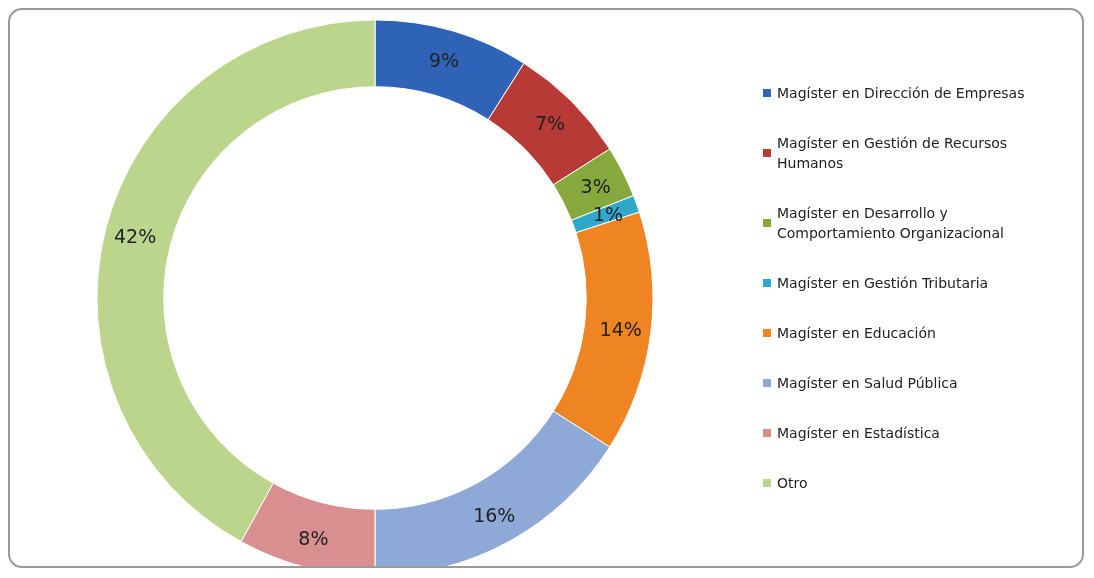  Describe the element at coordinates (135, 236) in the screenshot. I see `data-label: 42%` at that location.